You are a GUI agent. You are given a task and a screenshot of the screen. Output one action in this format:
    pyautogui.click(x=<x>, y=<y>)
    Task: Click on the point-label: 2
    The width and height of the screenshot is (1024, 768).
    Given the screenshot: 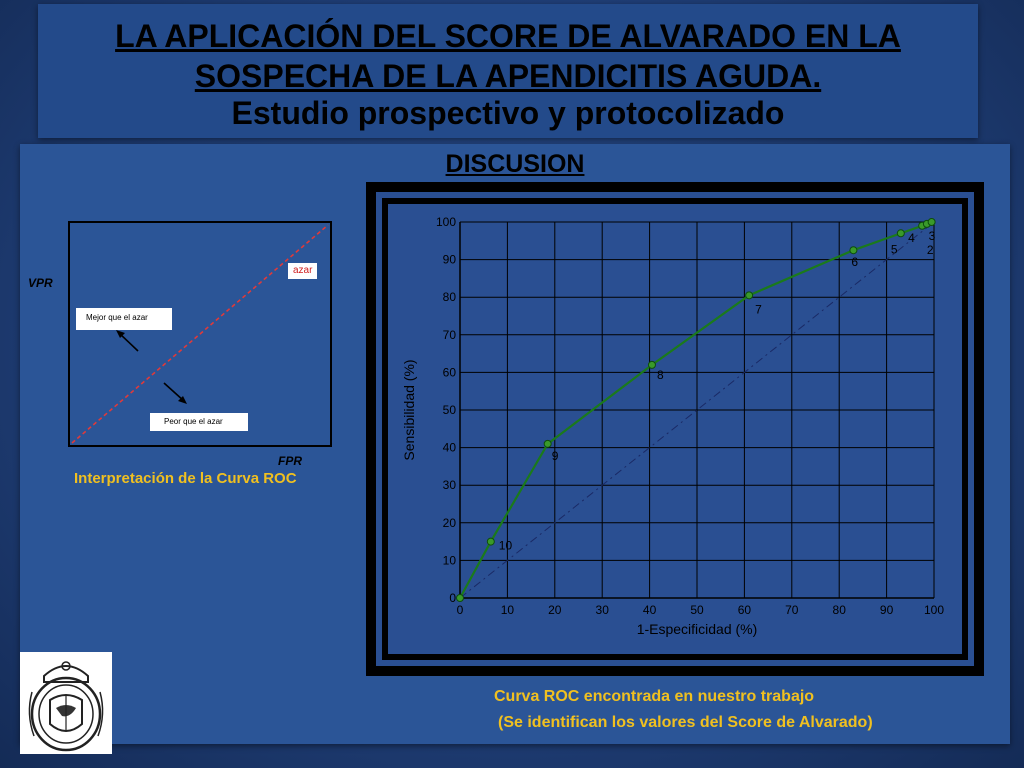 What is the action you would take?
    pyautogui.click(x=930, y=250)
    